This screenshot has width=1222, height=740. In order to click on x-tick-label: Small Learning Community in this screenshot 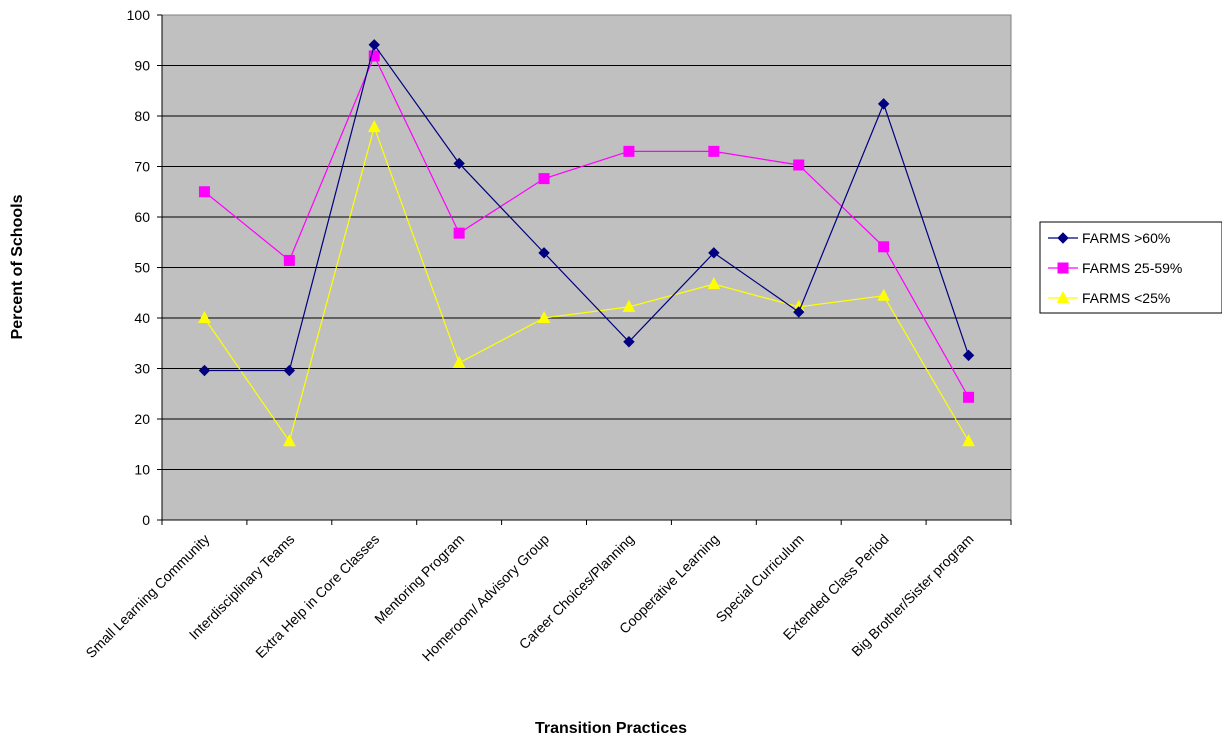, I will do `click(147, 596)`.